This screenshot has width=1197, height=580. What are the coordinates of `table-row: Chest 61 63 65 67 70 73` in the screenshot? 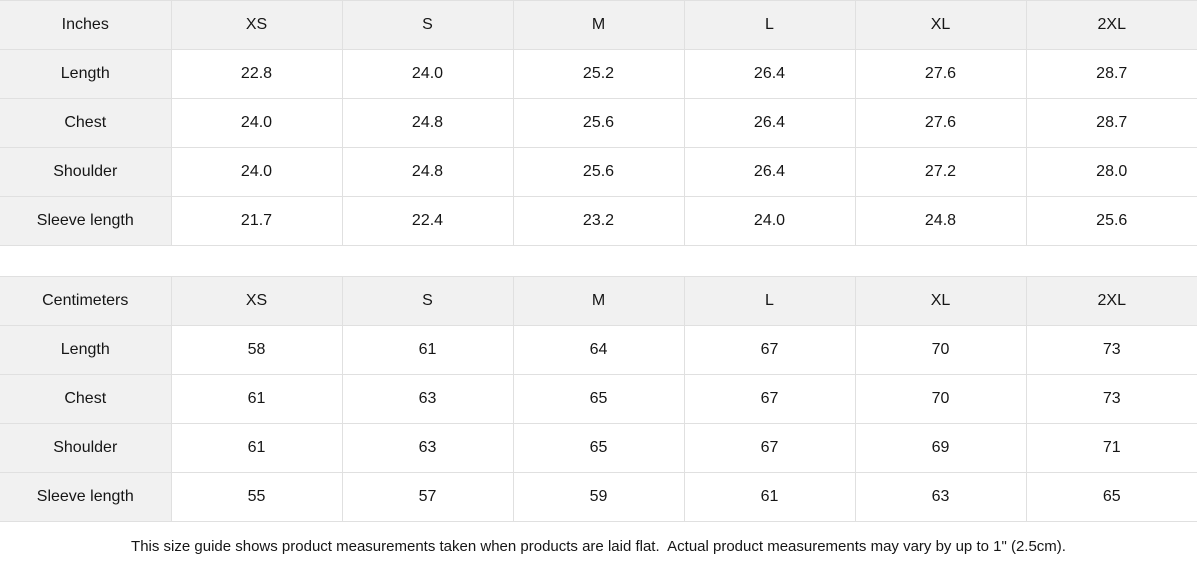 It's located at (598, 399).